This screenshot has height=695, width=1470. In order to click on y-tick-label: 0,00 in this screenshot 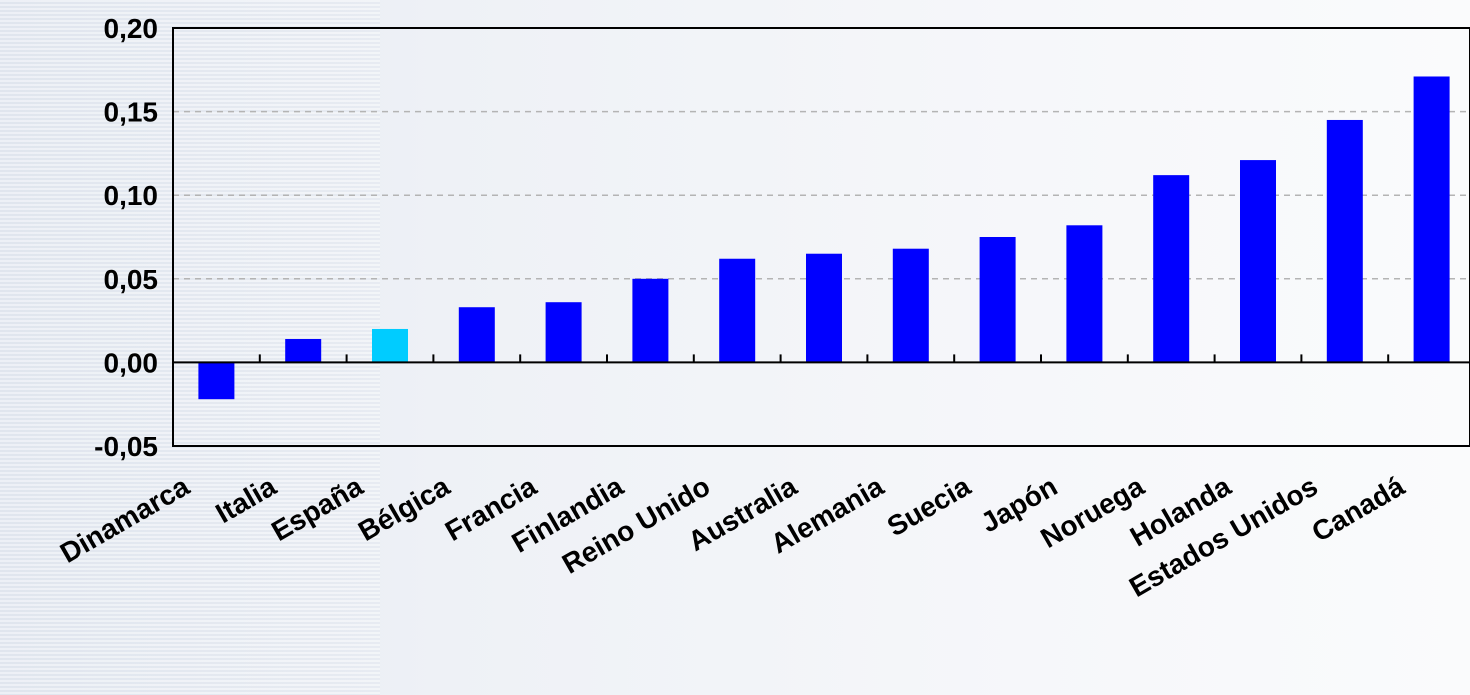, I will do `click(131, 362)`.